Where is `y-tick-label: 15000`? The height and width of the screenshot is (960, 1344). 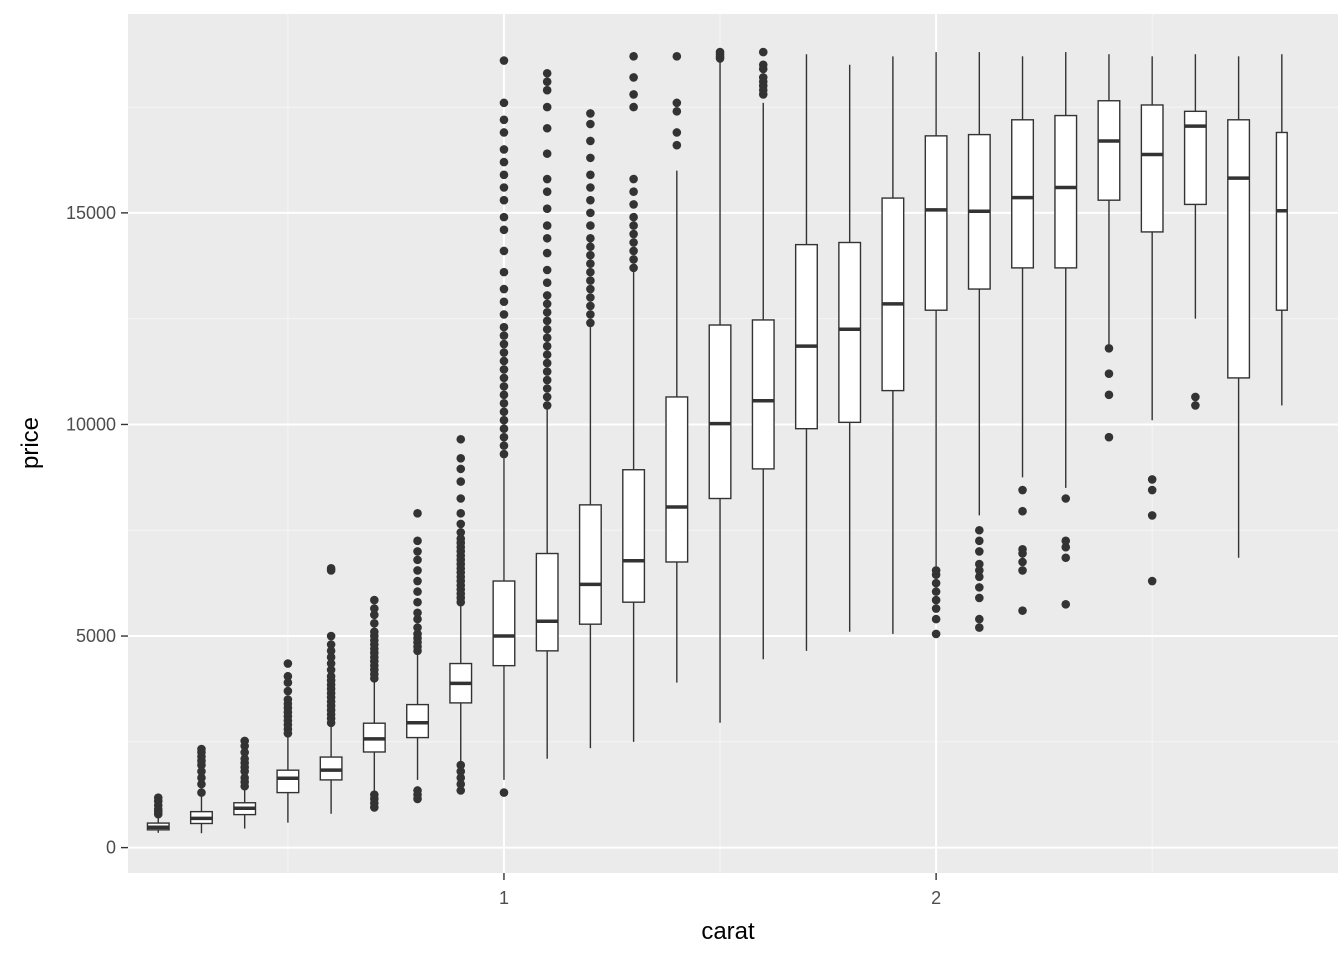 y-tick-label: 15000 is located at coordinates (91, 213).